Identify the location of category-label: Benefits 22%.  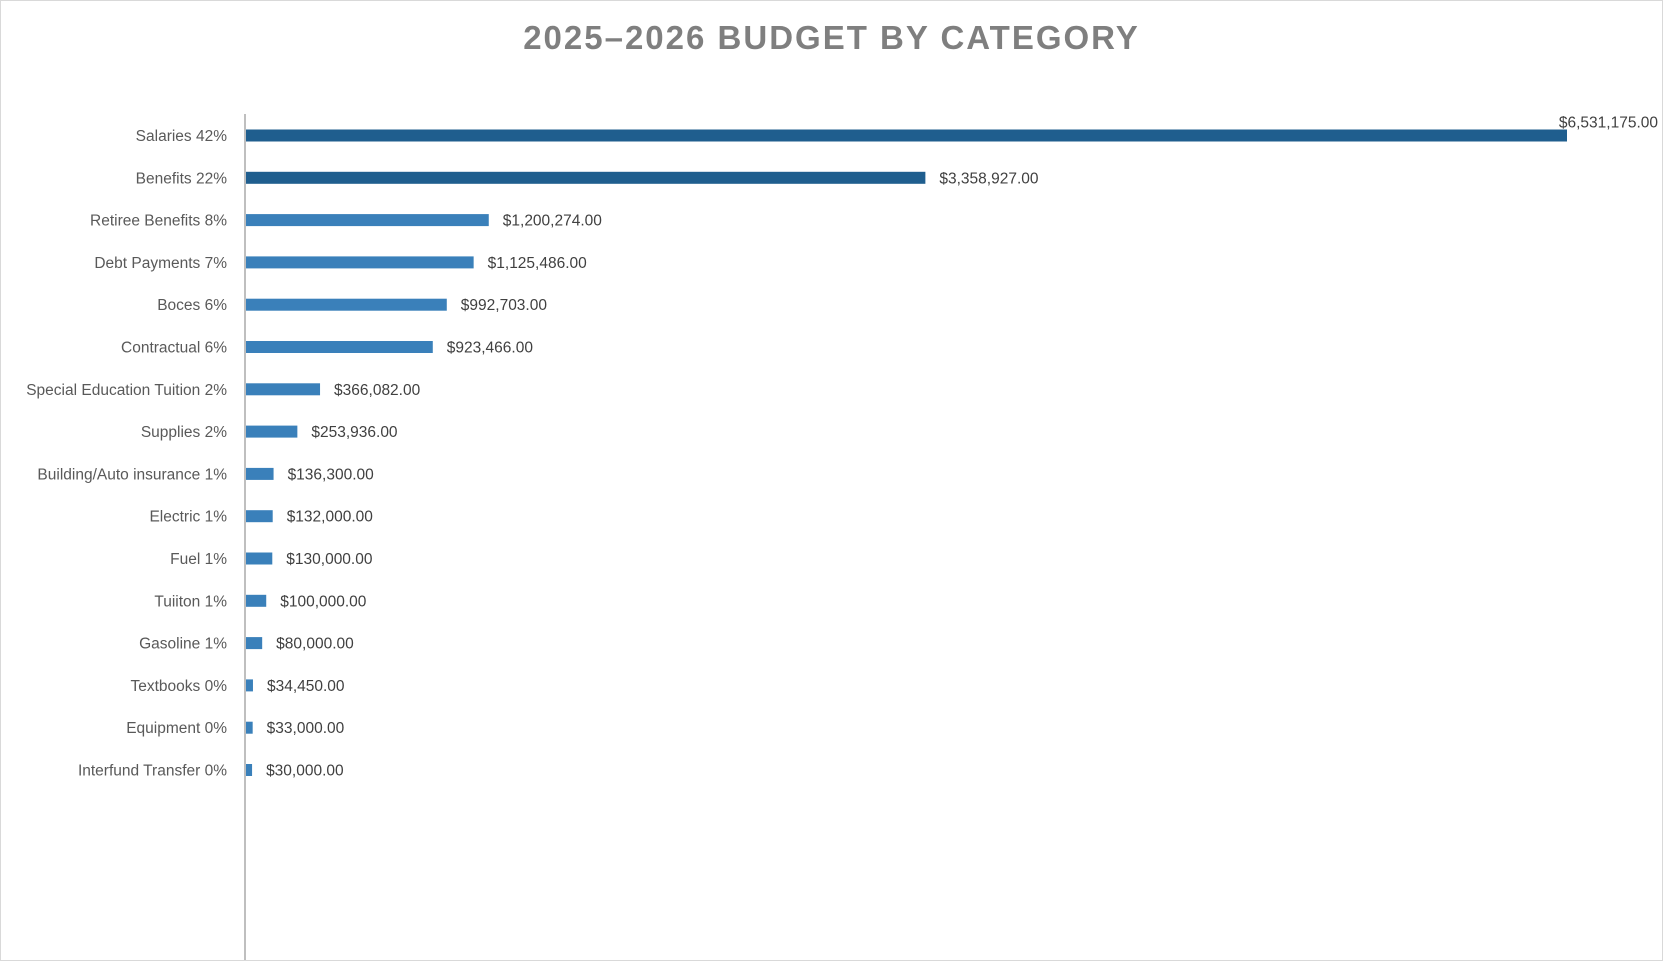
(182, 178).